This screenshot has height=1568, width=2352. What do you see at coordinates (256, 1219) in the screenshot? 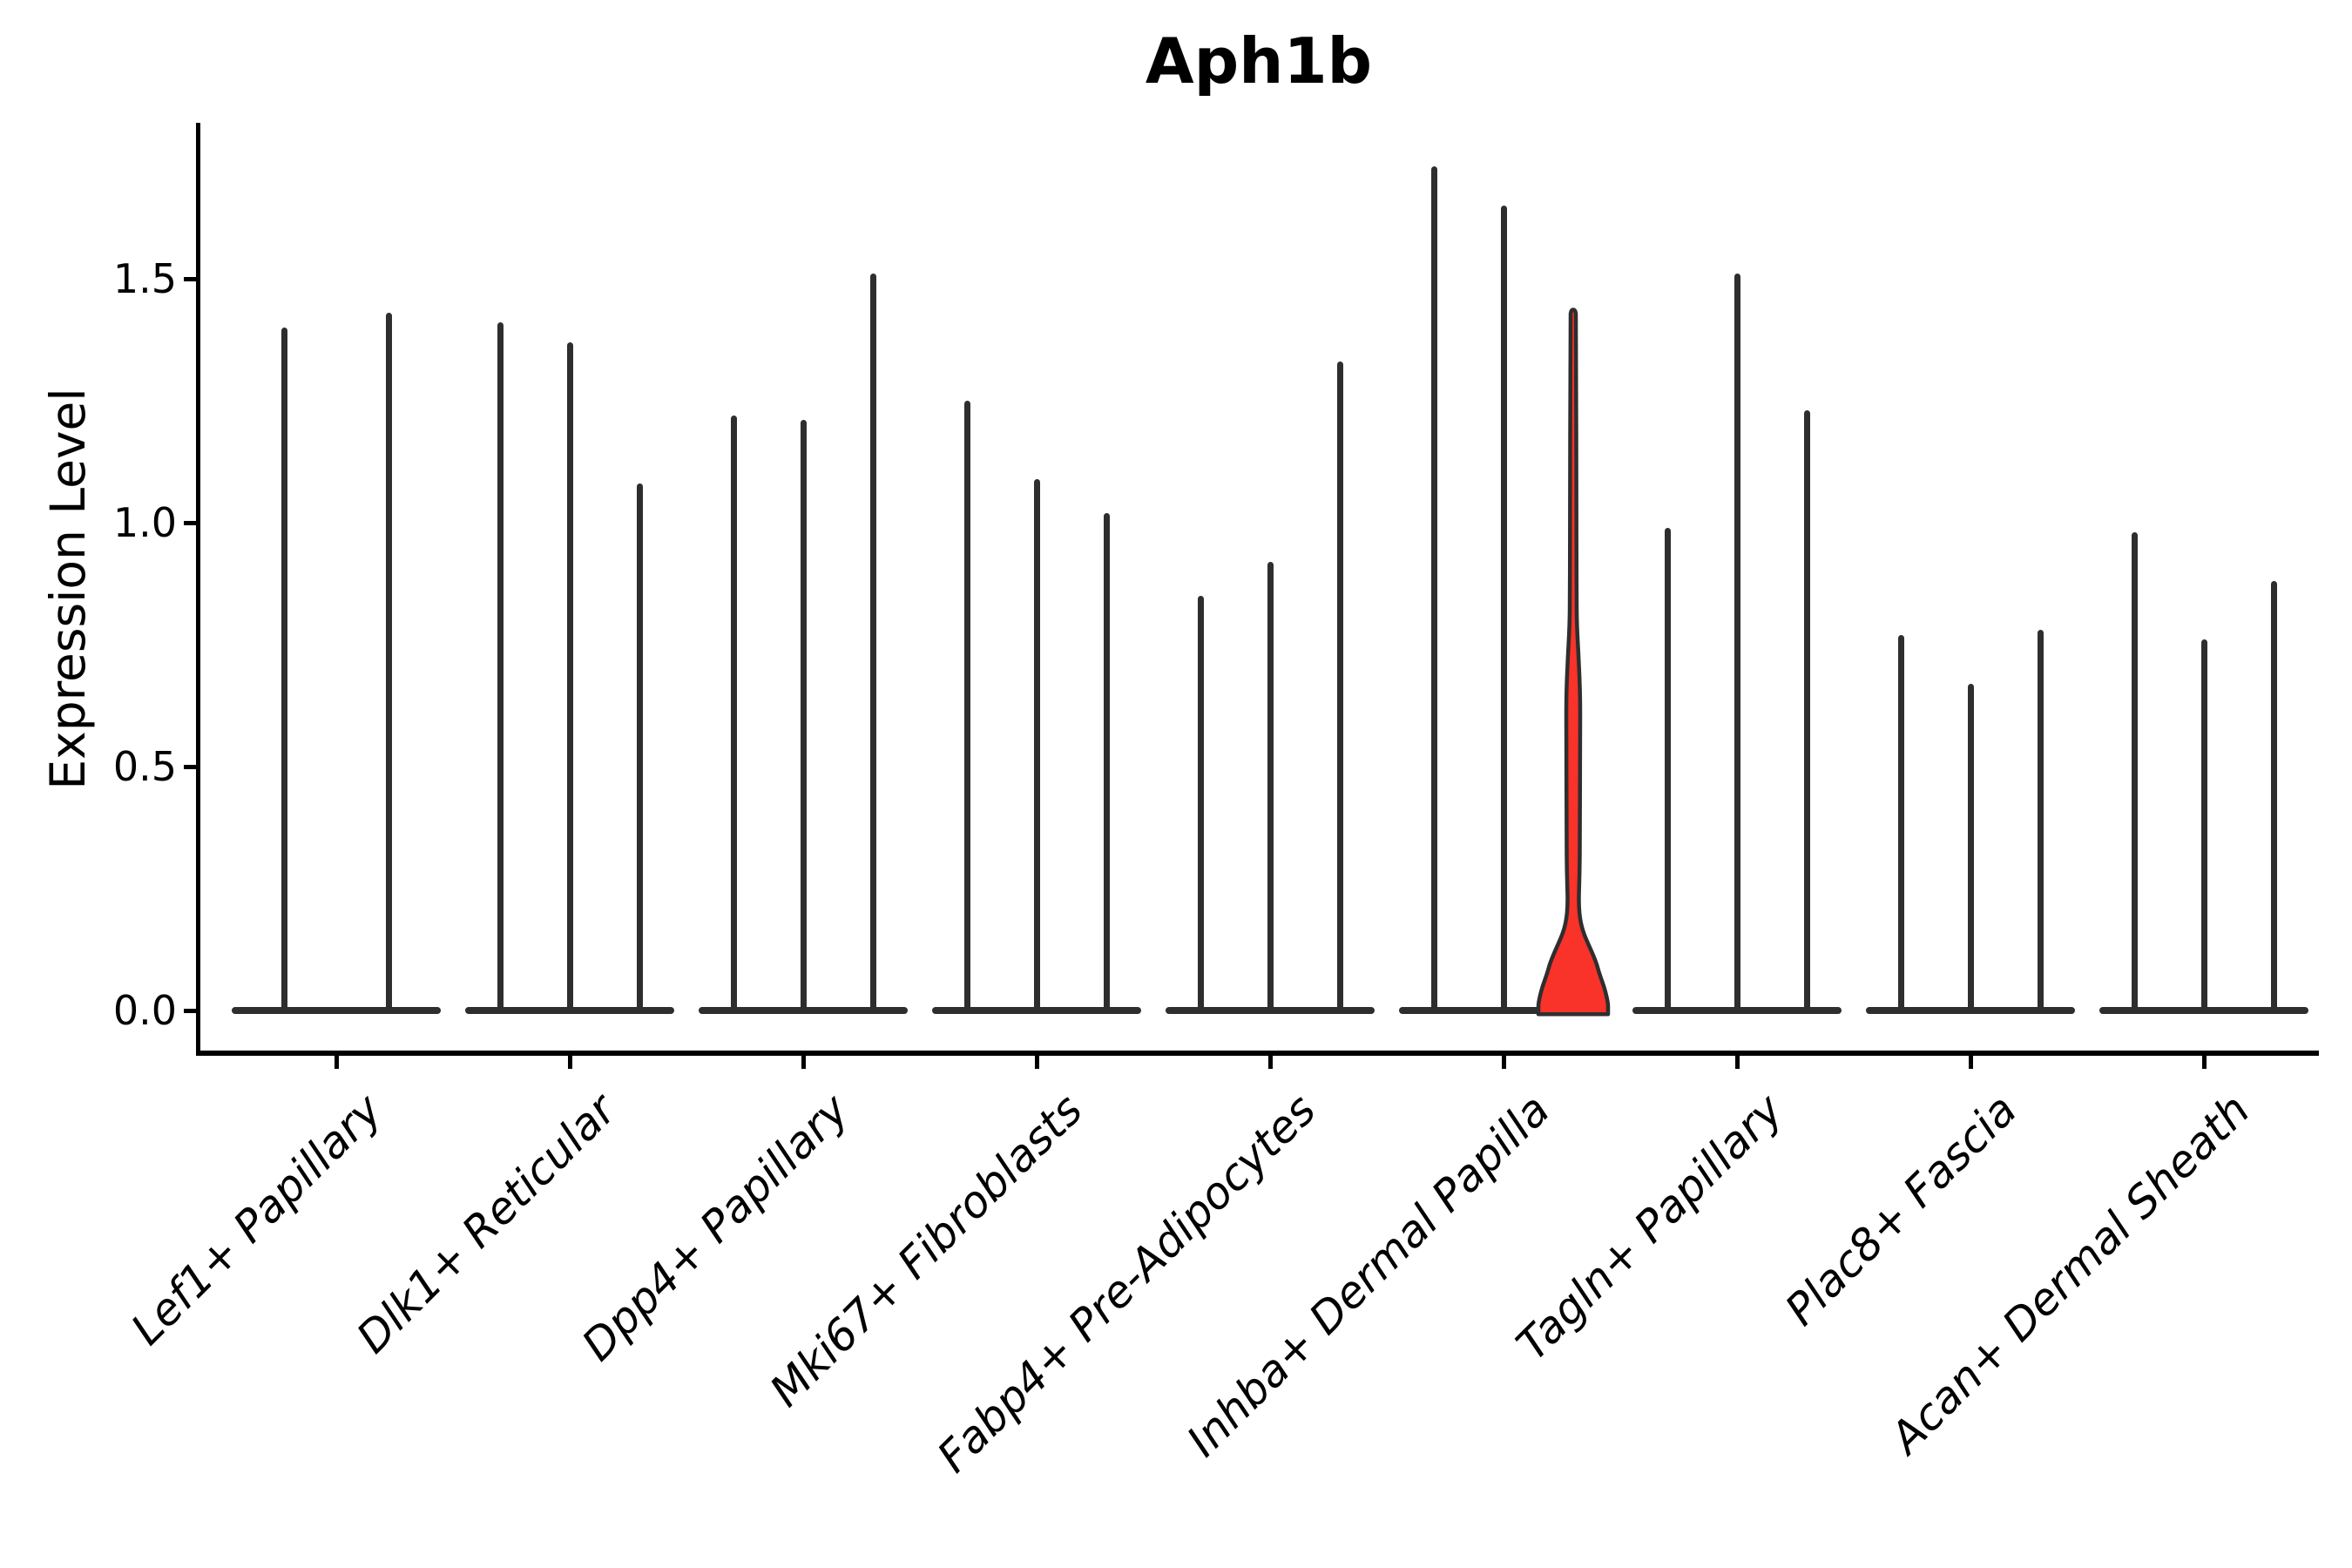
I see `x-tick-label: Lef1+ Papillary` at bounding box center [256, 1219].